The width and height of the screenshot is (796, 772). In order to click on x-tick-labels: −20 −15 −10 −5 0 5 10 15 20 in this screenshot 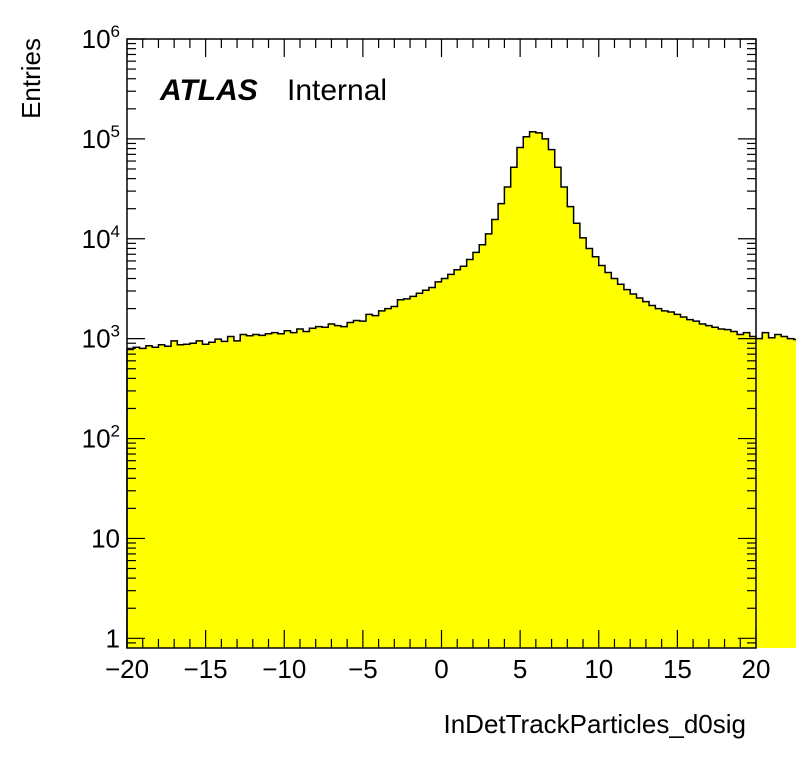, I will do `click(438, 669)`.